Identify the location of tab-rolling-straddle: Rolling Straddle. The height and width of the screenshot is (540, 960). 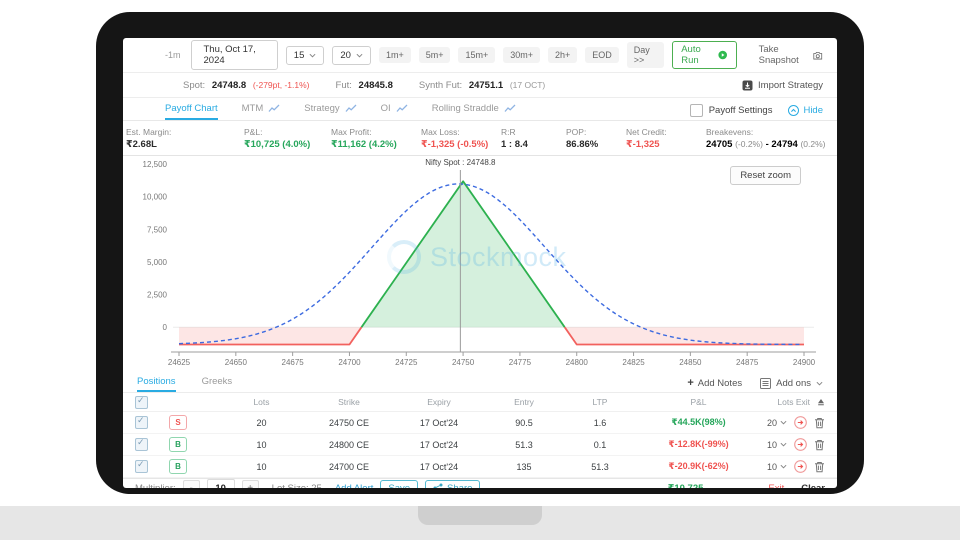
(474, 111).